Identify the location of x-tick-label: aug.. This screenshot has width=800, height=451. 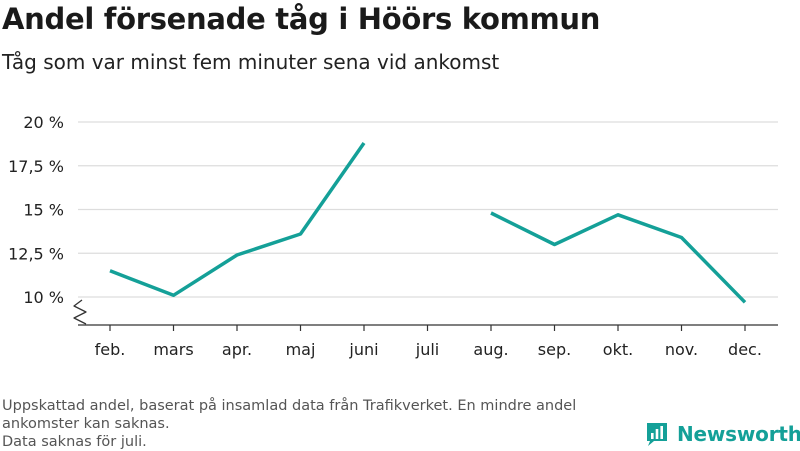
(490, 349).